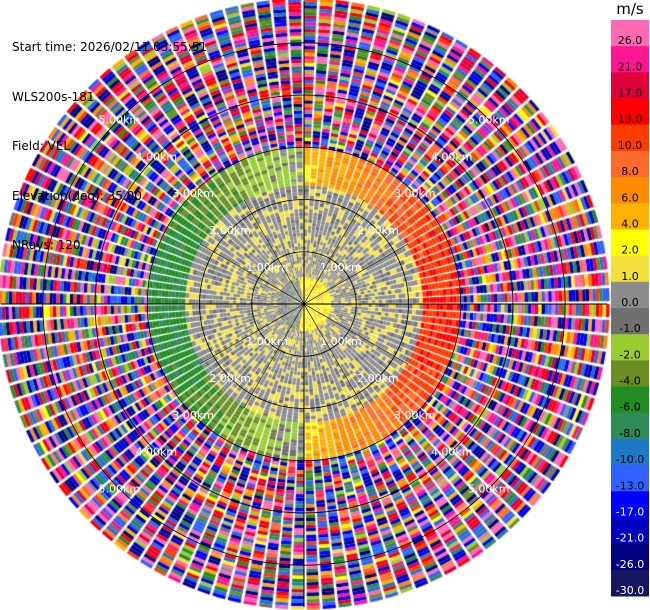 This screenshot has width=650, height=610. Describe the element at coordinates (629, 328) in the screenshot. I see `colorbar-tick-label: -1.0` at that location.